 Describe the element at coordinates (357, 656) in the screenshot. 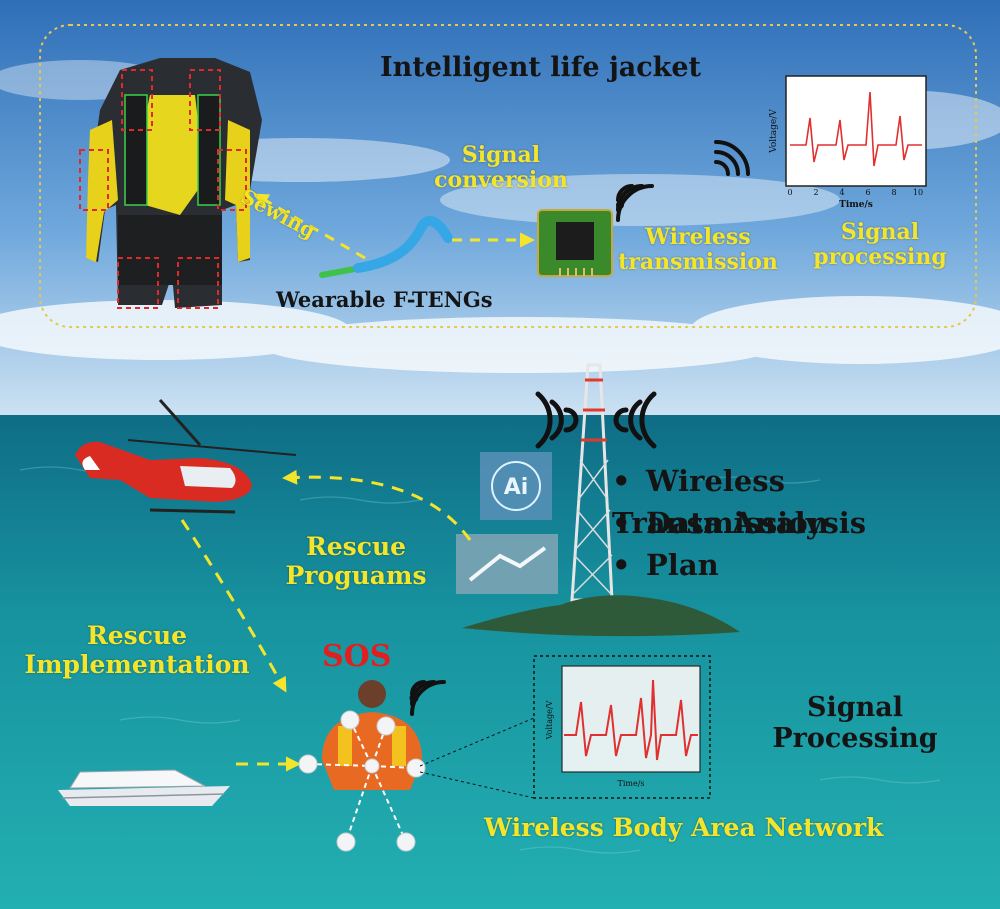

I see `sos-label: SOS` at that location.